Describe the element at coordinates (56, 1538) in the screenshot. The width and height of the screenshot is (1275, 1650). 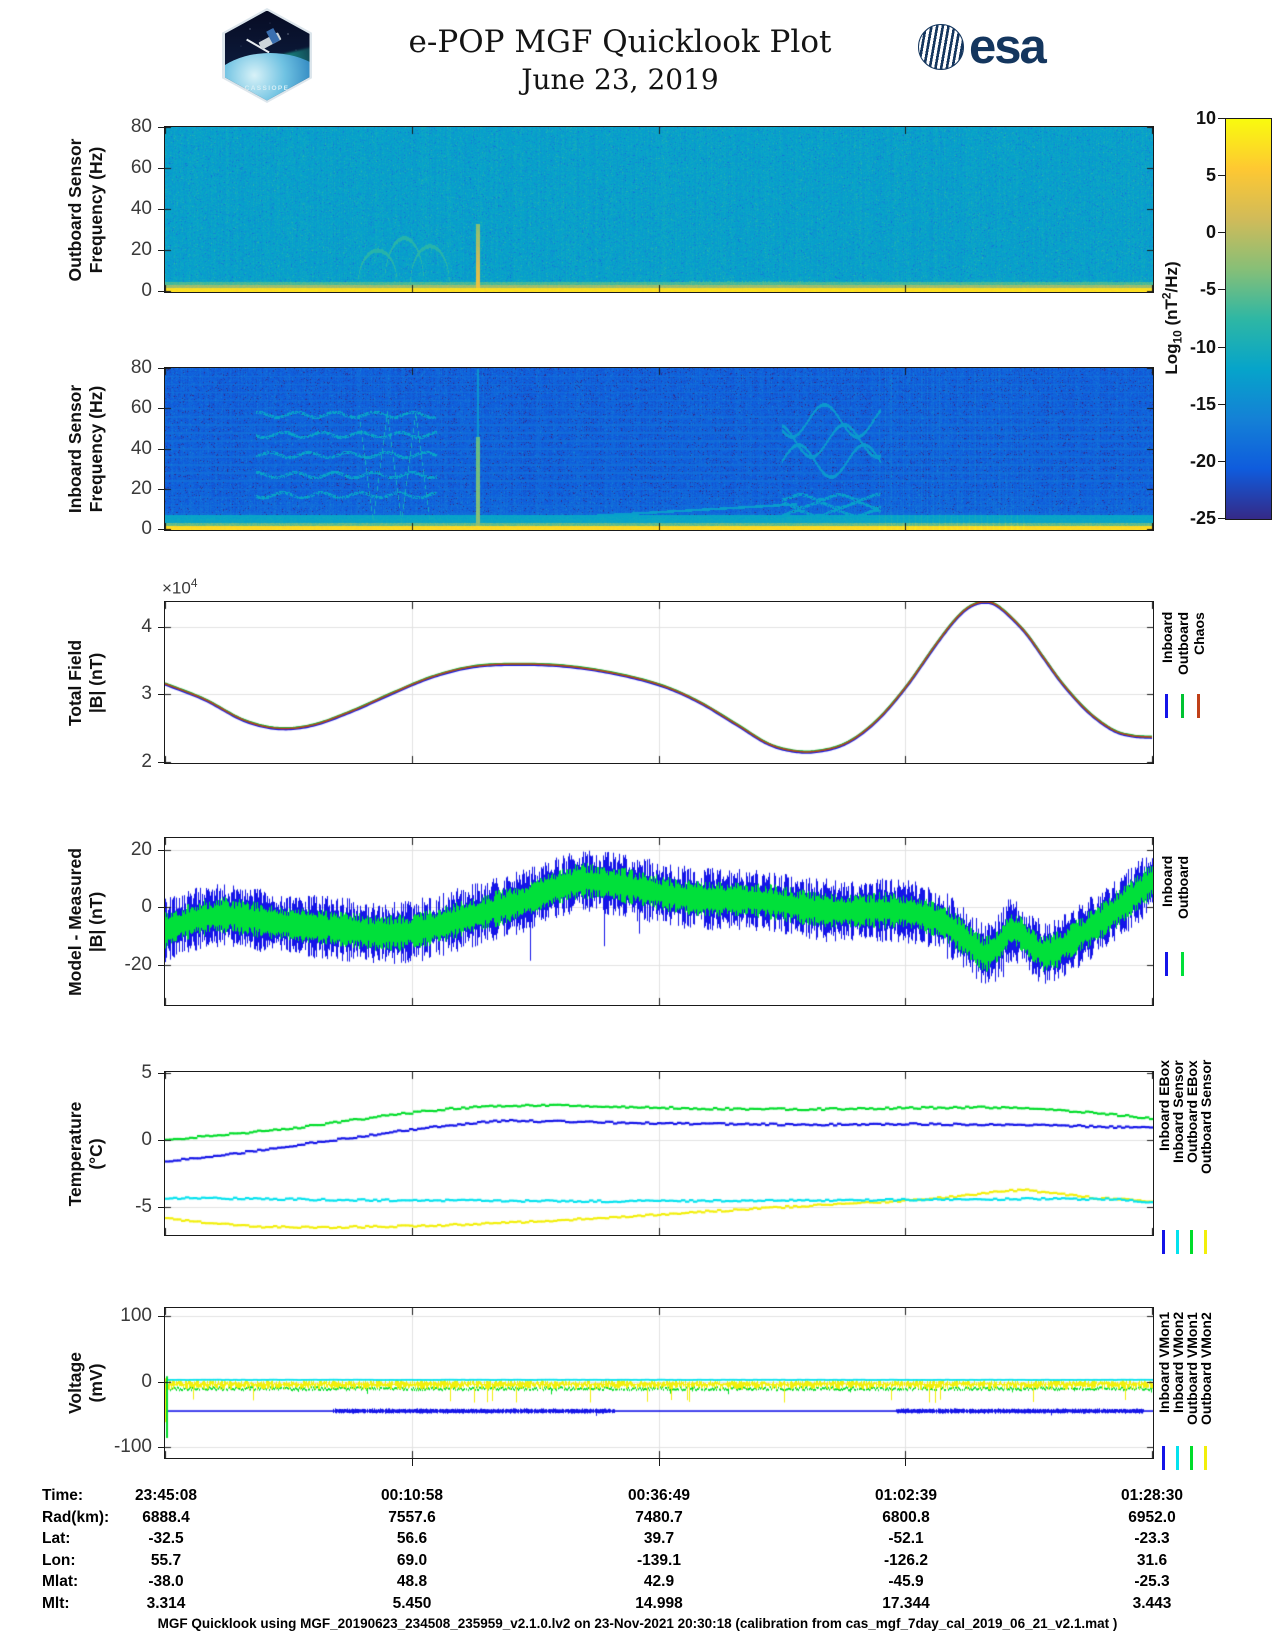
I see `table-row-label: Lat:` at that location.